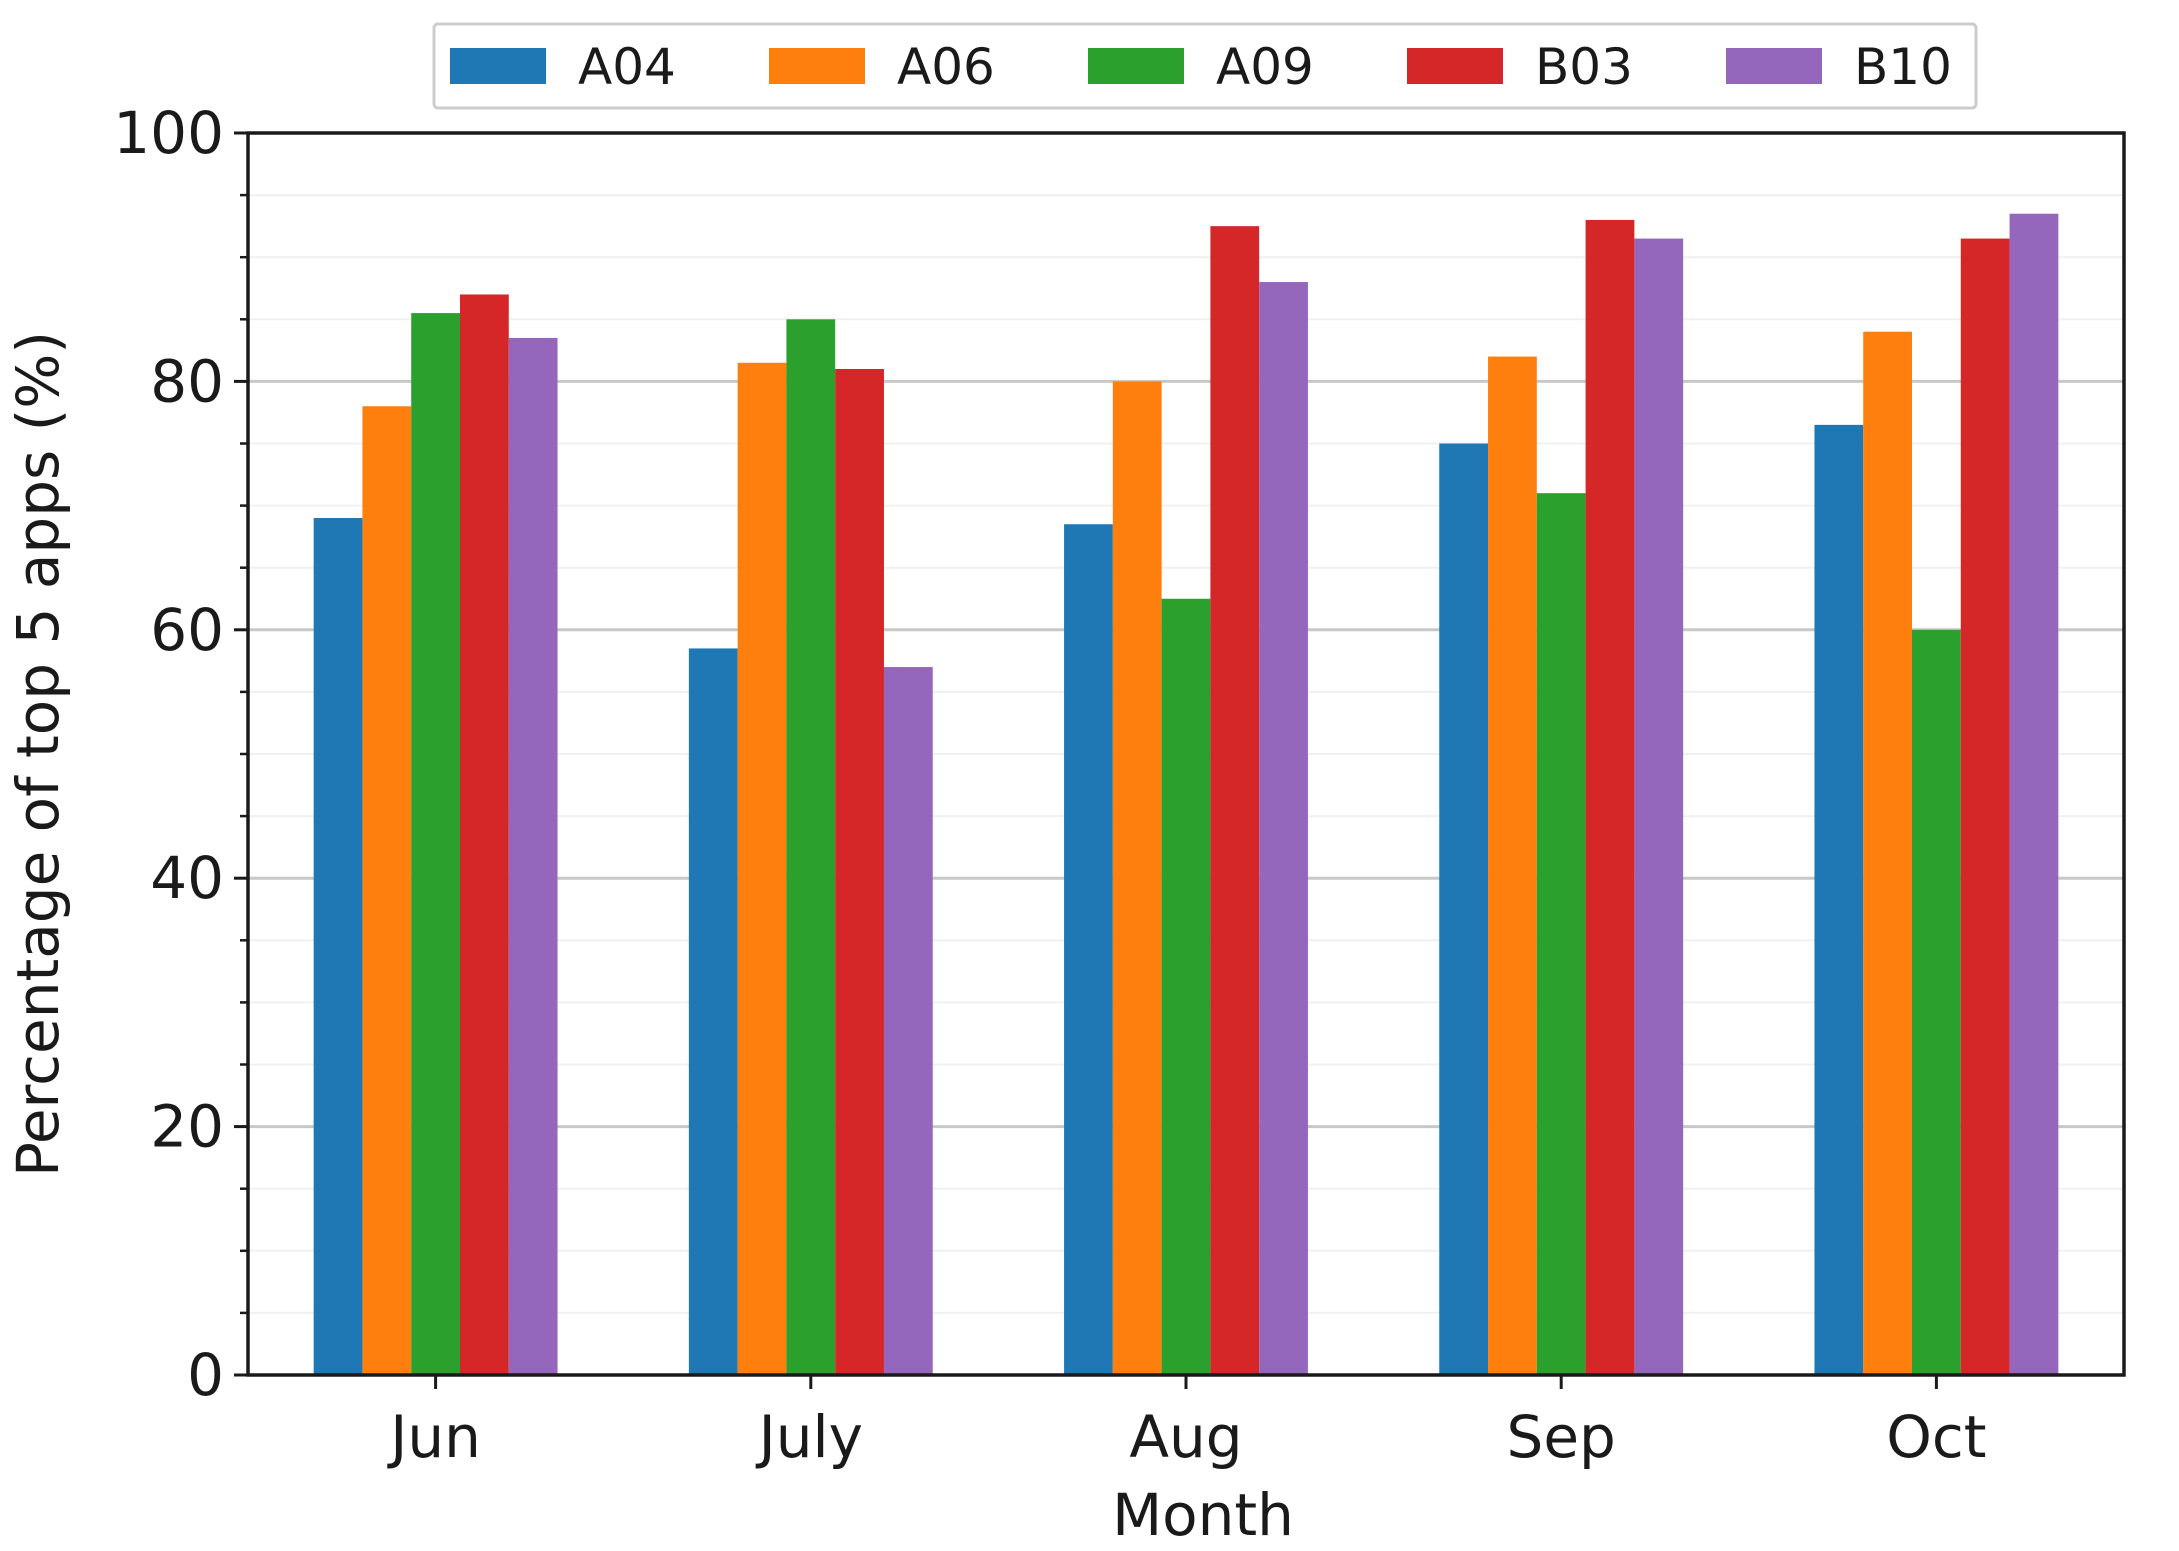 Image resolution: width=2179 pixels, height=1551 pixels. I want to click on y-tick-label: 80, so click(187, 381).